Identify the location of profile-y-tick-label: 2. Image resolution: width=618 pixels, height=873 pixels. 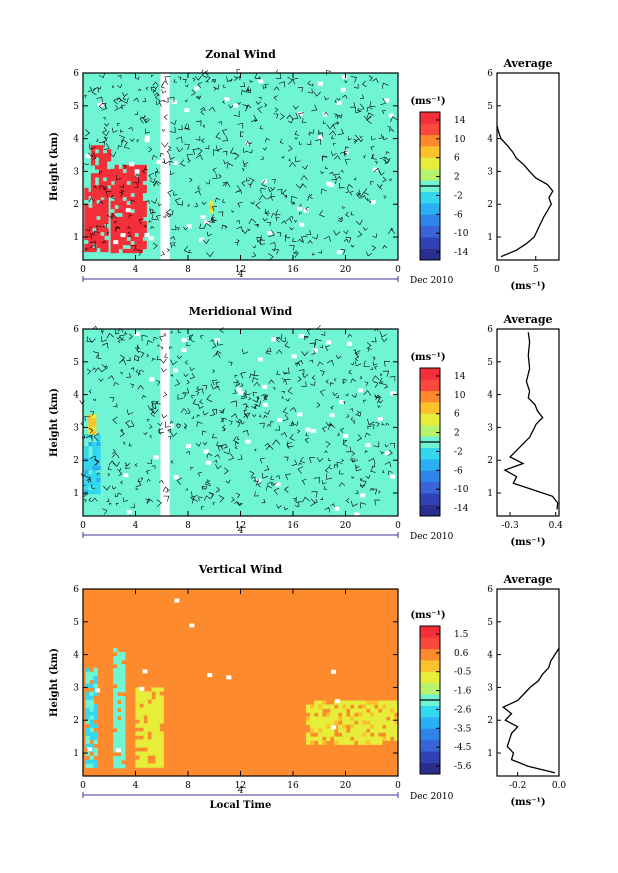
(490, 461).